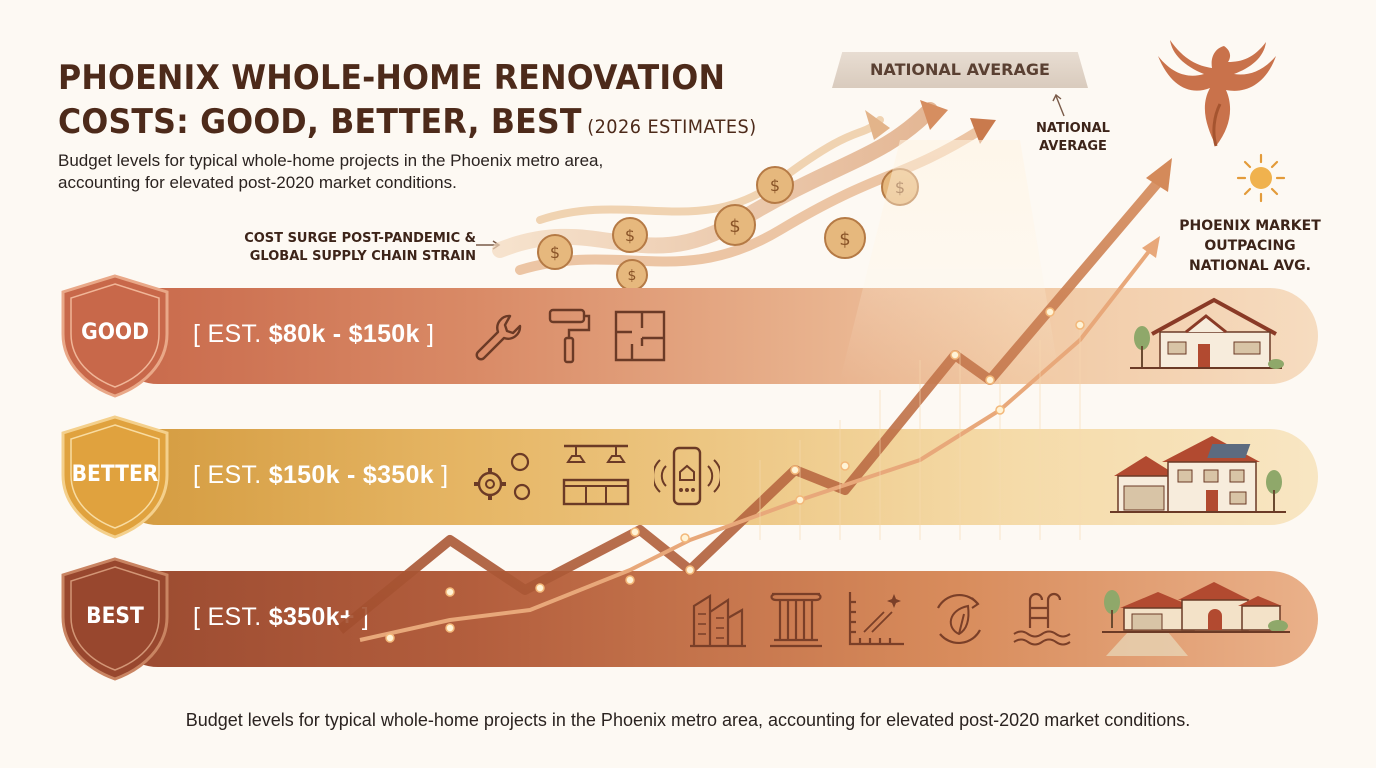 The height and width of the screenshot is (768, 1376). I want to click on arrow-up-icon, so click(1058, 105).